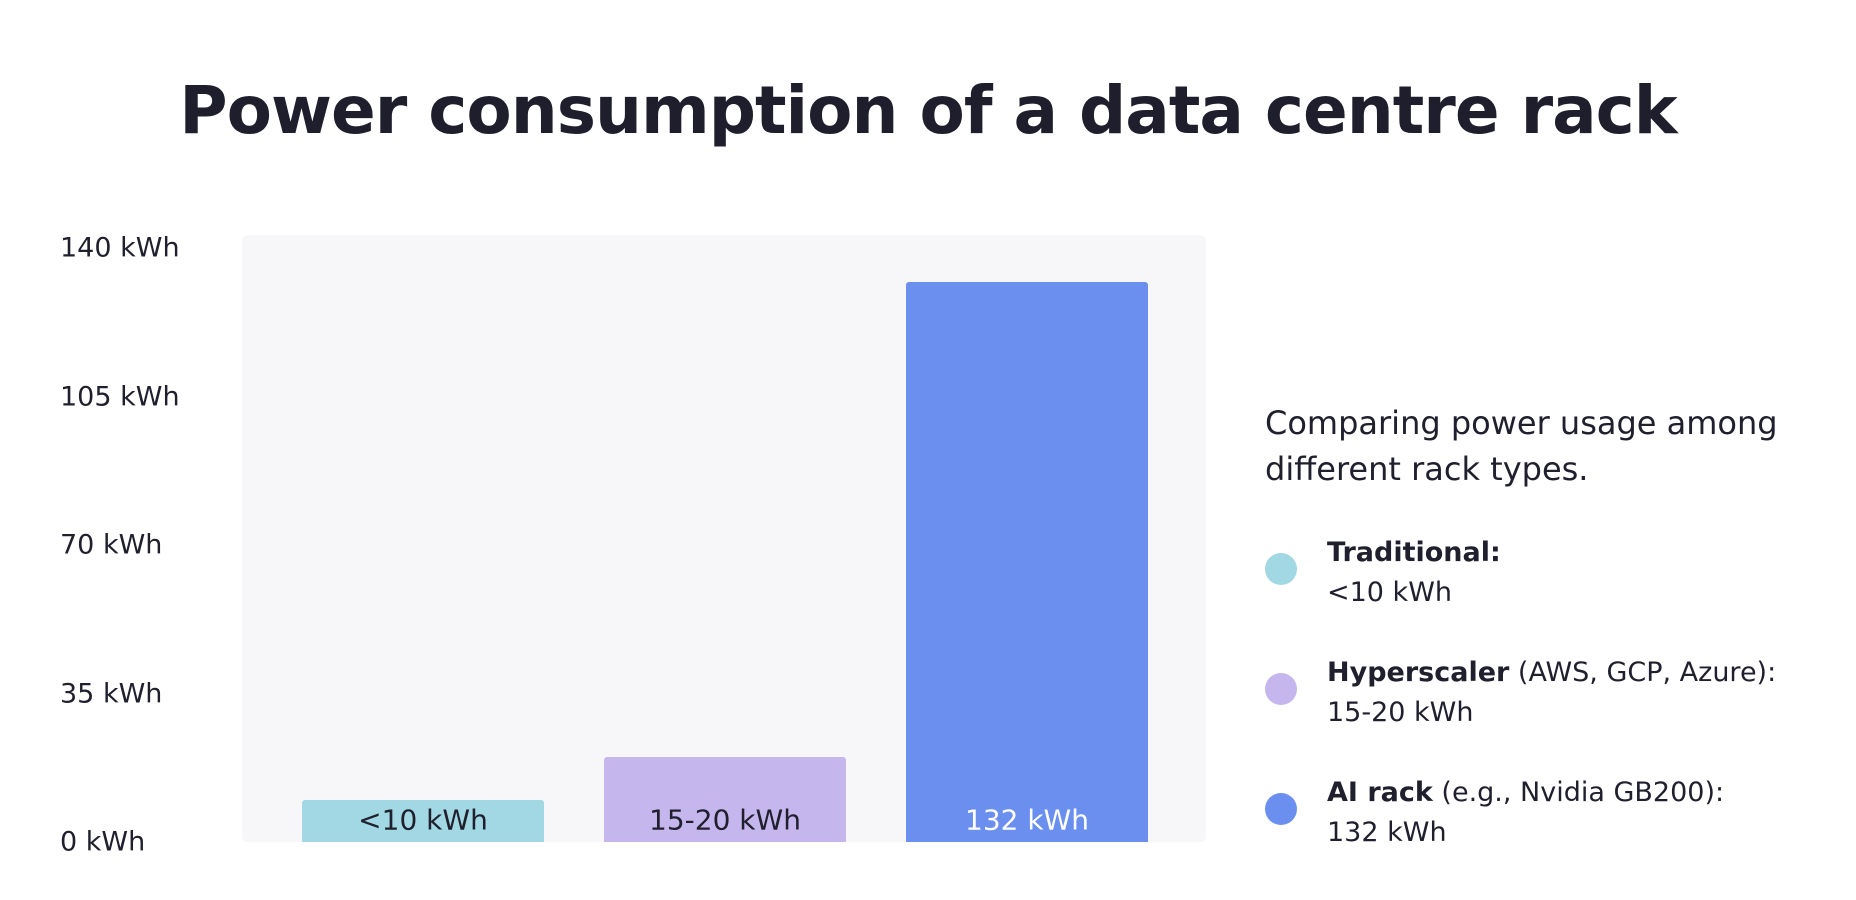  What do you see at coordinates (725, 799) in the screenshot?
I see `bar-hyperscaler` at bounding box center [725, 799].